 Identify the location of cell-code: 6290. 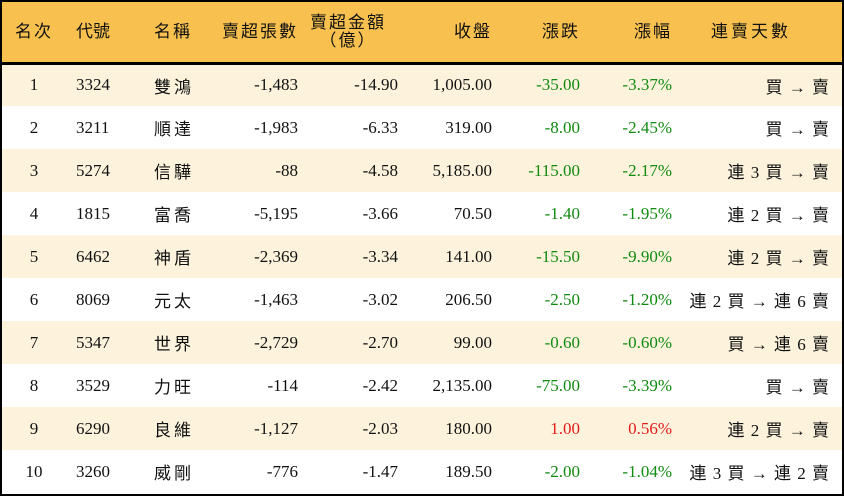
(93, 428).